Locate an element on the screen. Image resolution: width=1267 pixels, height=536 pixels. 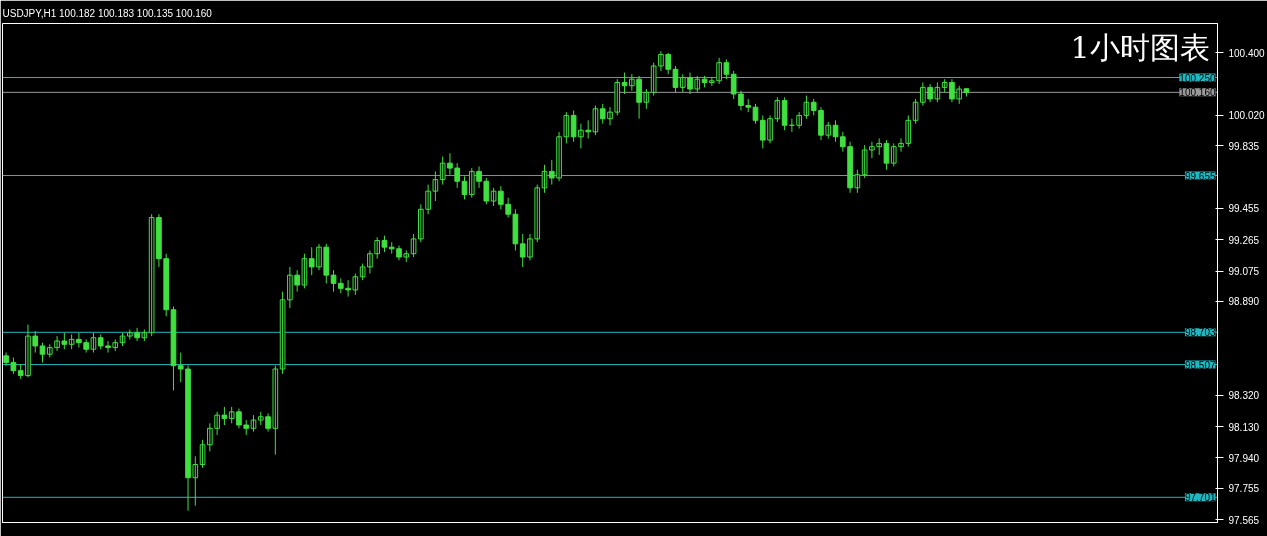
y-tick-label: 99.075 is located at coordinates (1244, 272).